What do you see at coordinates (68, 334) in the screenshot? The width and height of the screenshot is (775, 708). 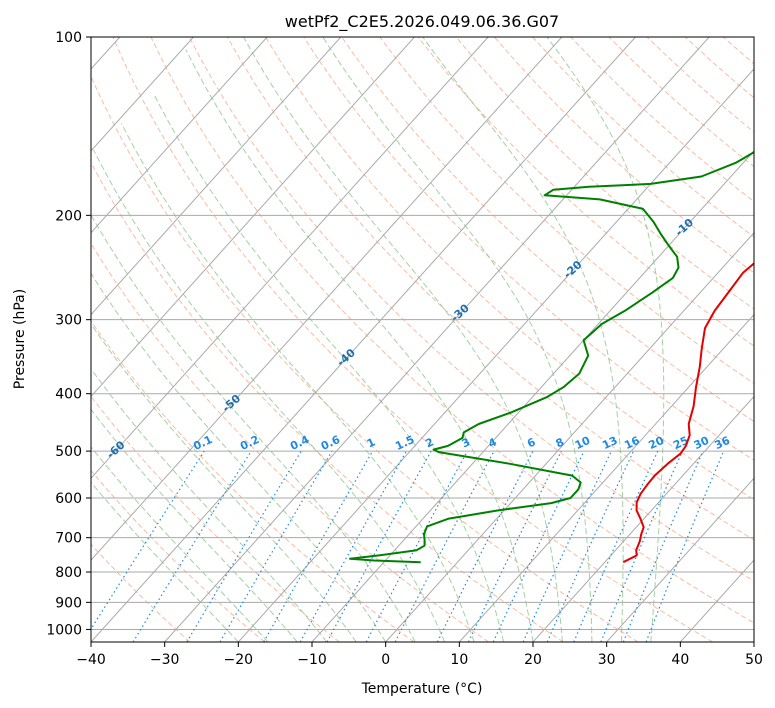 I see `y-axis: 100 200 300 400 500 600 700 800 900 1000` at bounding box center [68, 334].